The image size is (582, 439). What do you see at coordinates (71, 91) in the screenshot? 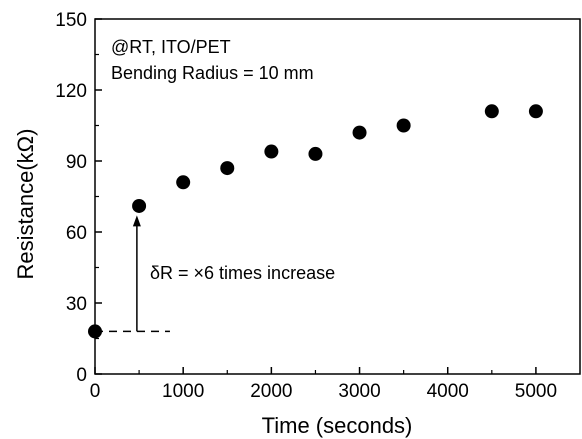
I see `y-tick-label-4: 120` at bounding box center [71, 91].